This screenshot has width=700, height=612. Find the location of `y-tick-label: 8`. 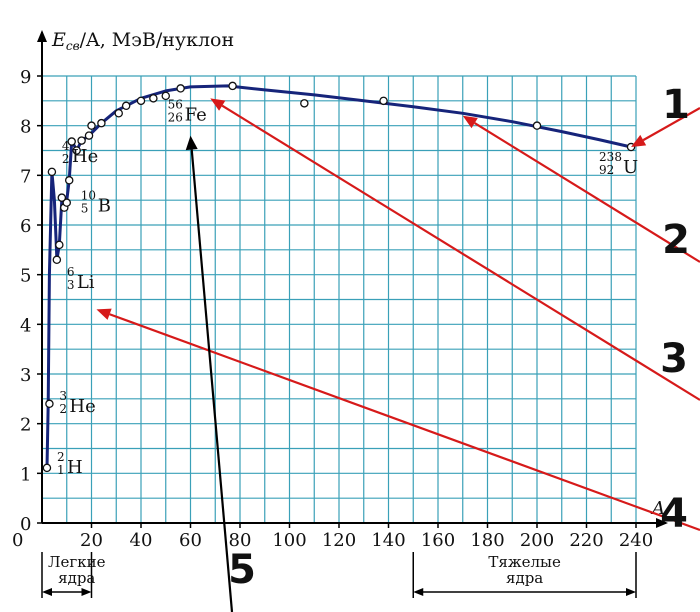

y-tick-label: 8 is located at coordinates (25, 127).